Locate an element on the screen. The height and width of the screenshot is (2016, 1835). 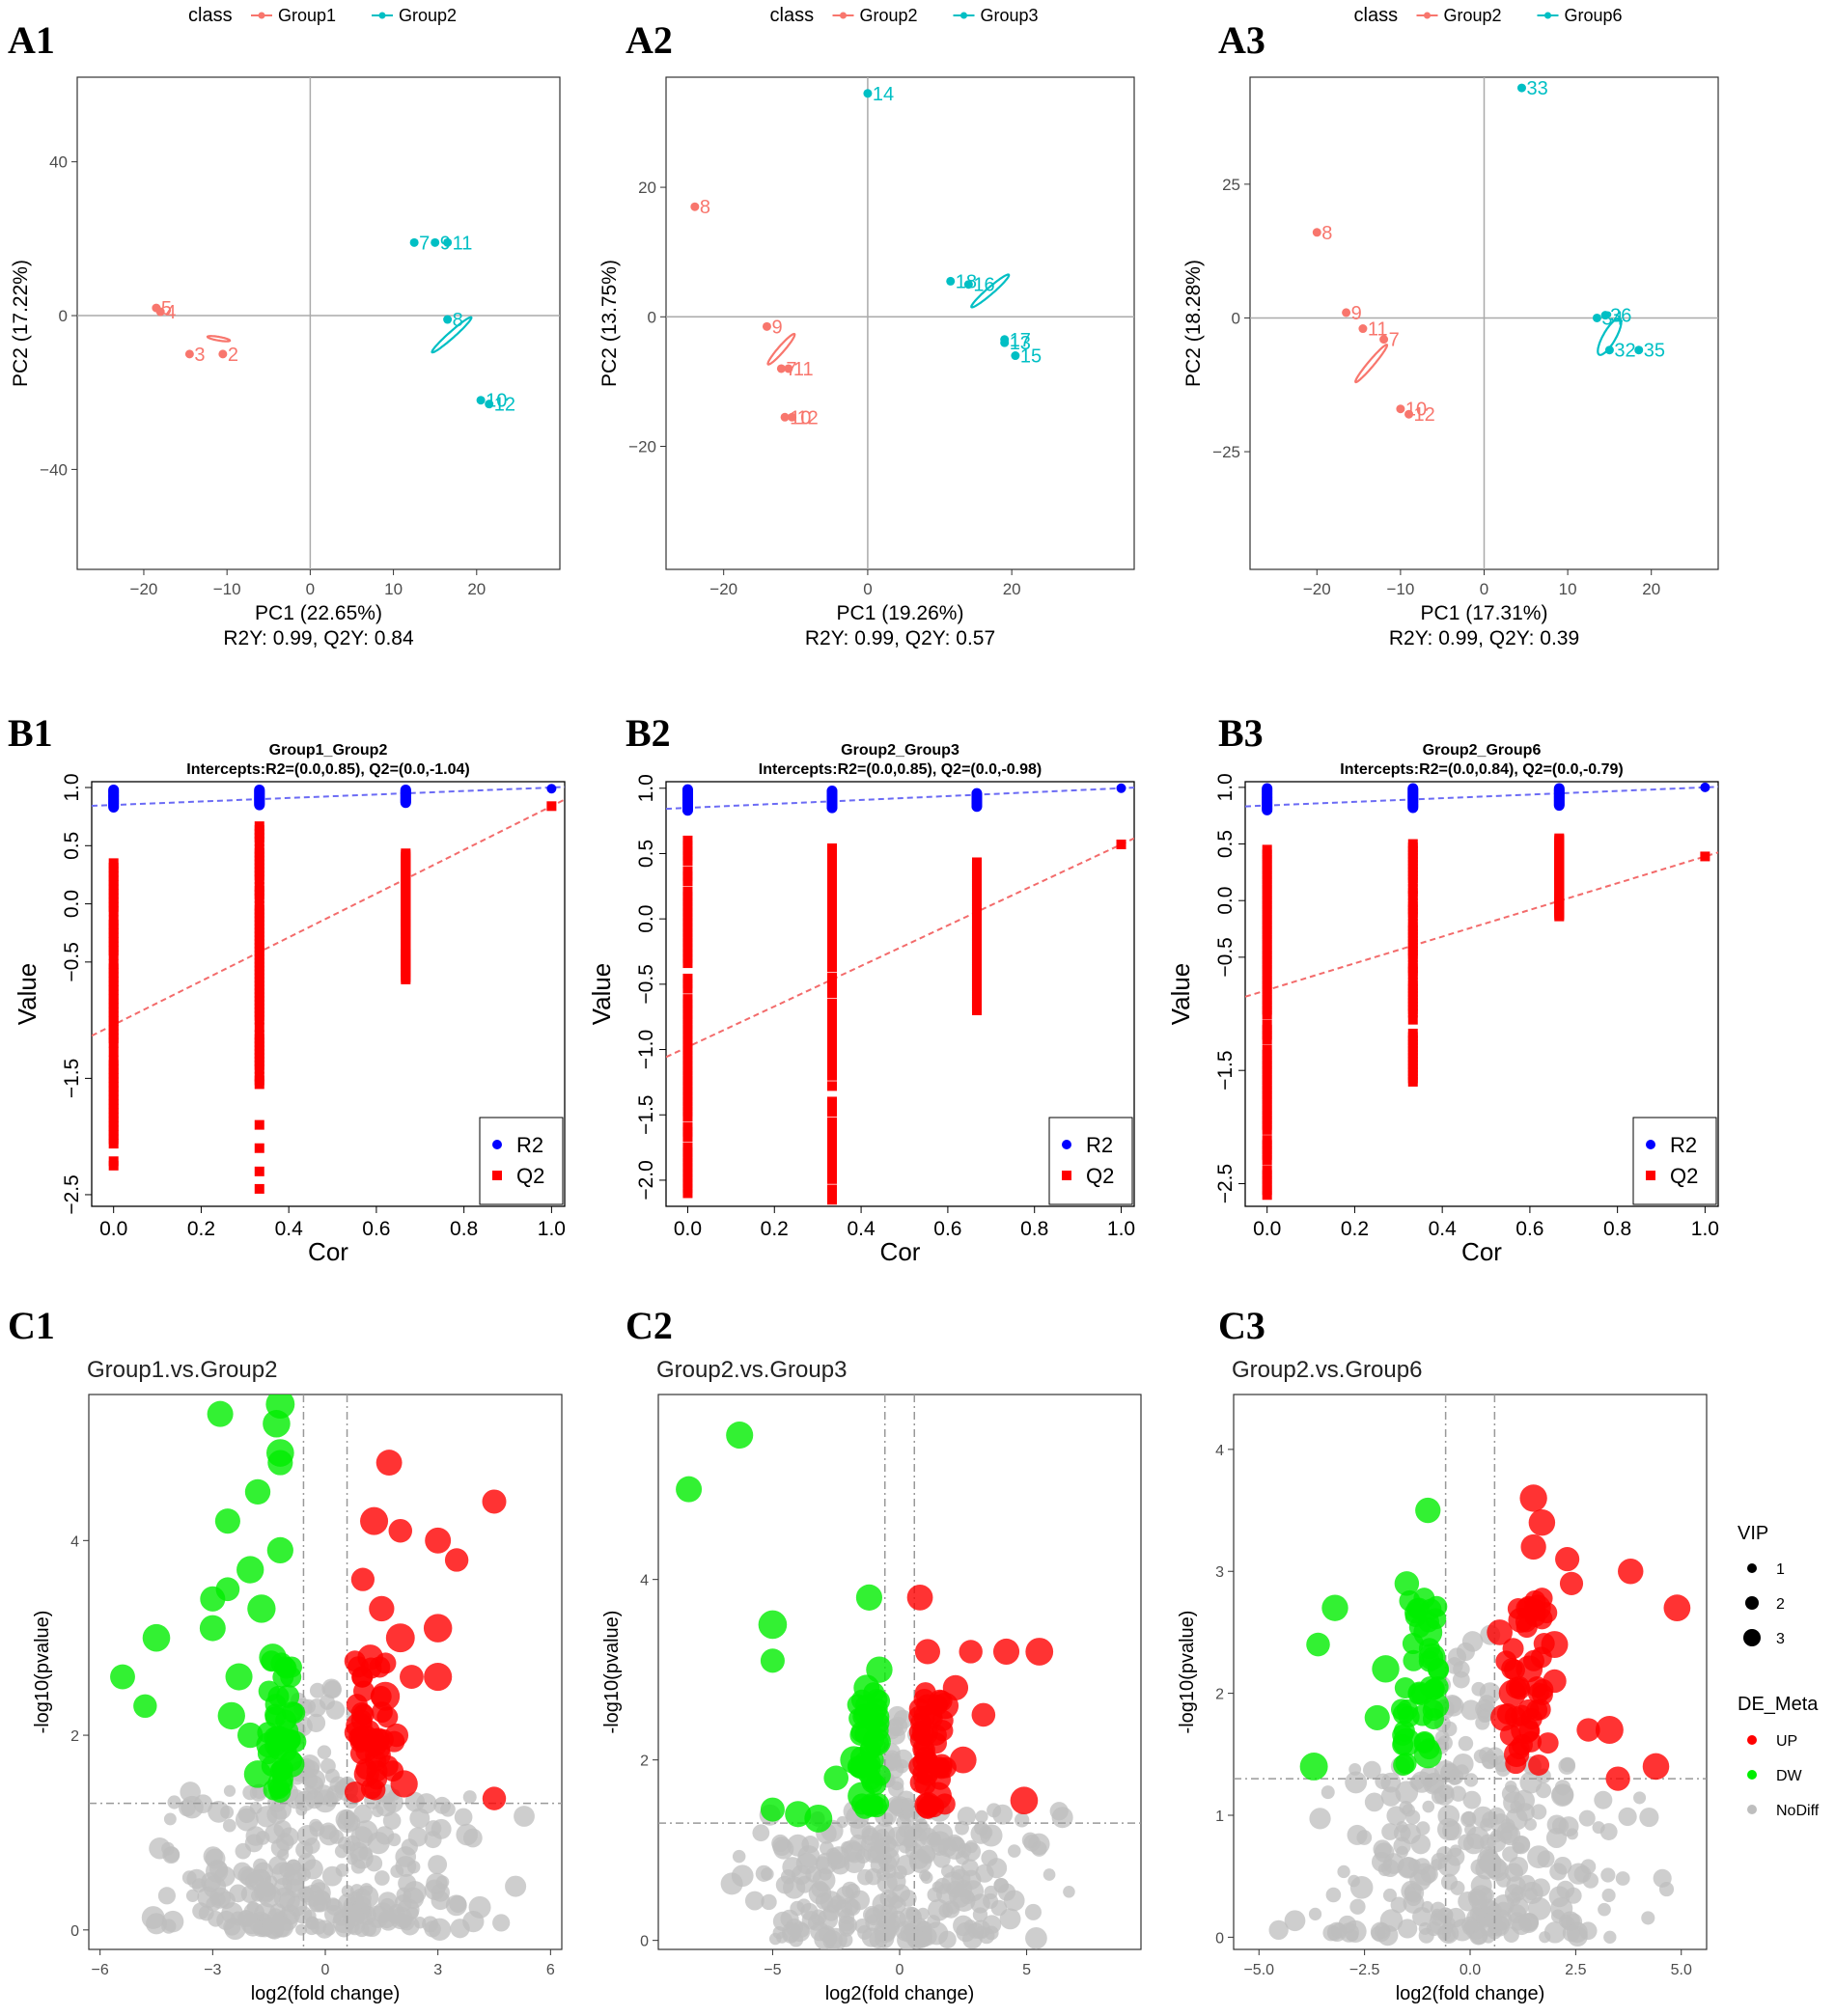
sample-label: 17 is located at coordinates (1021, 340).